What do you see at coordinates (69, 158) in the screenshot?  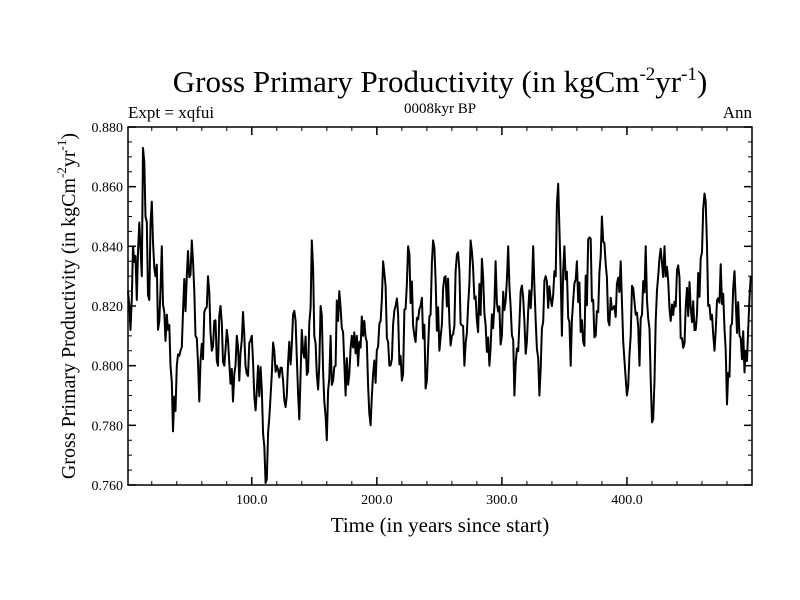 I see `y-axis-label-yr: yr` at bounding box center [69, 158].